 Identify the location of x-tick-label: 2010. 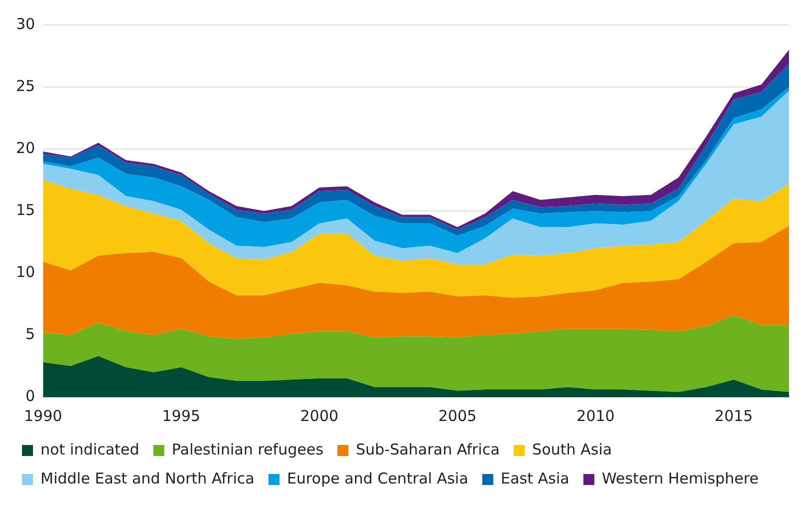
(595, 415).